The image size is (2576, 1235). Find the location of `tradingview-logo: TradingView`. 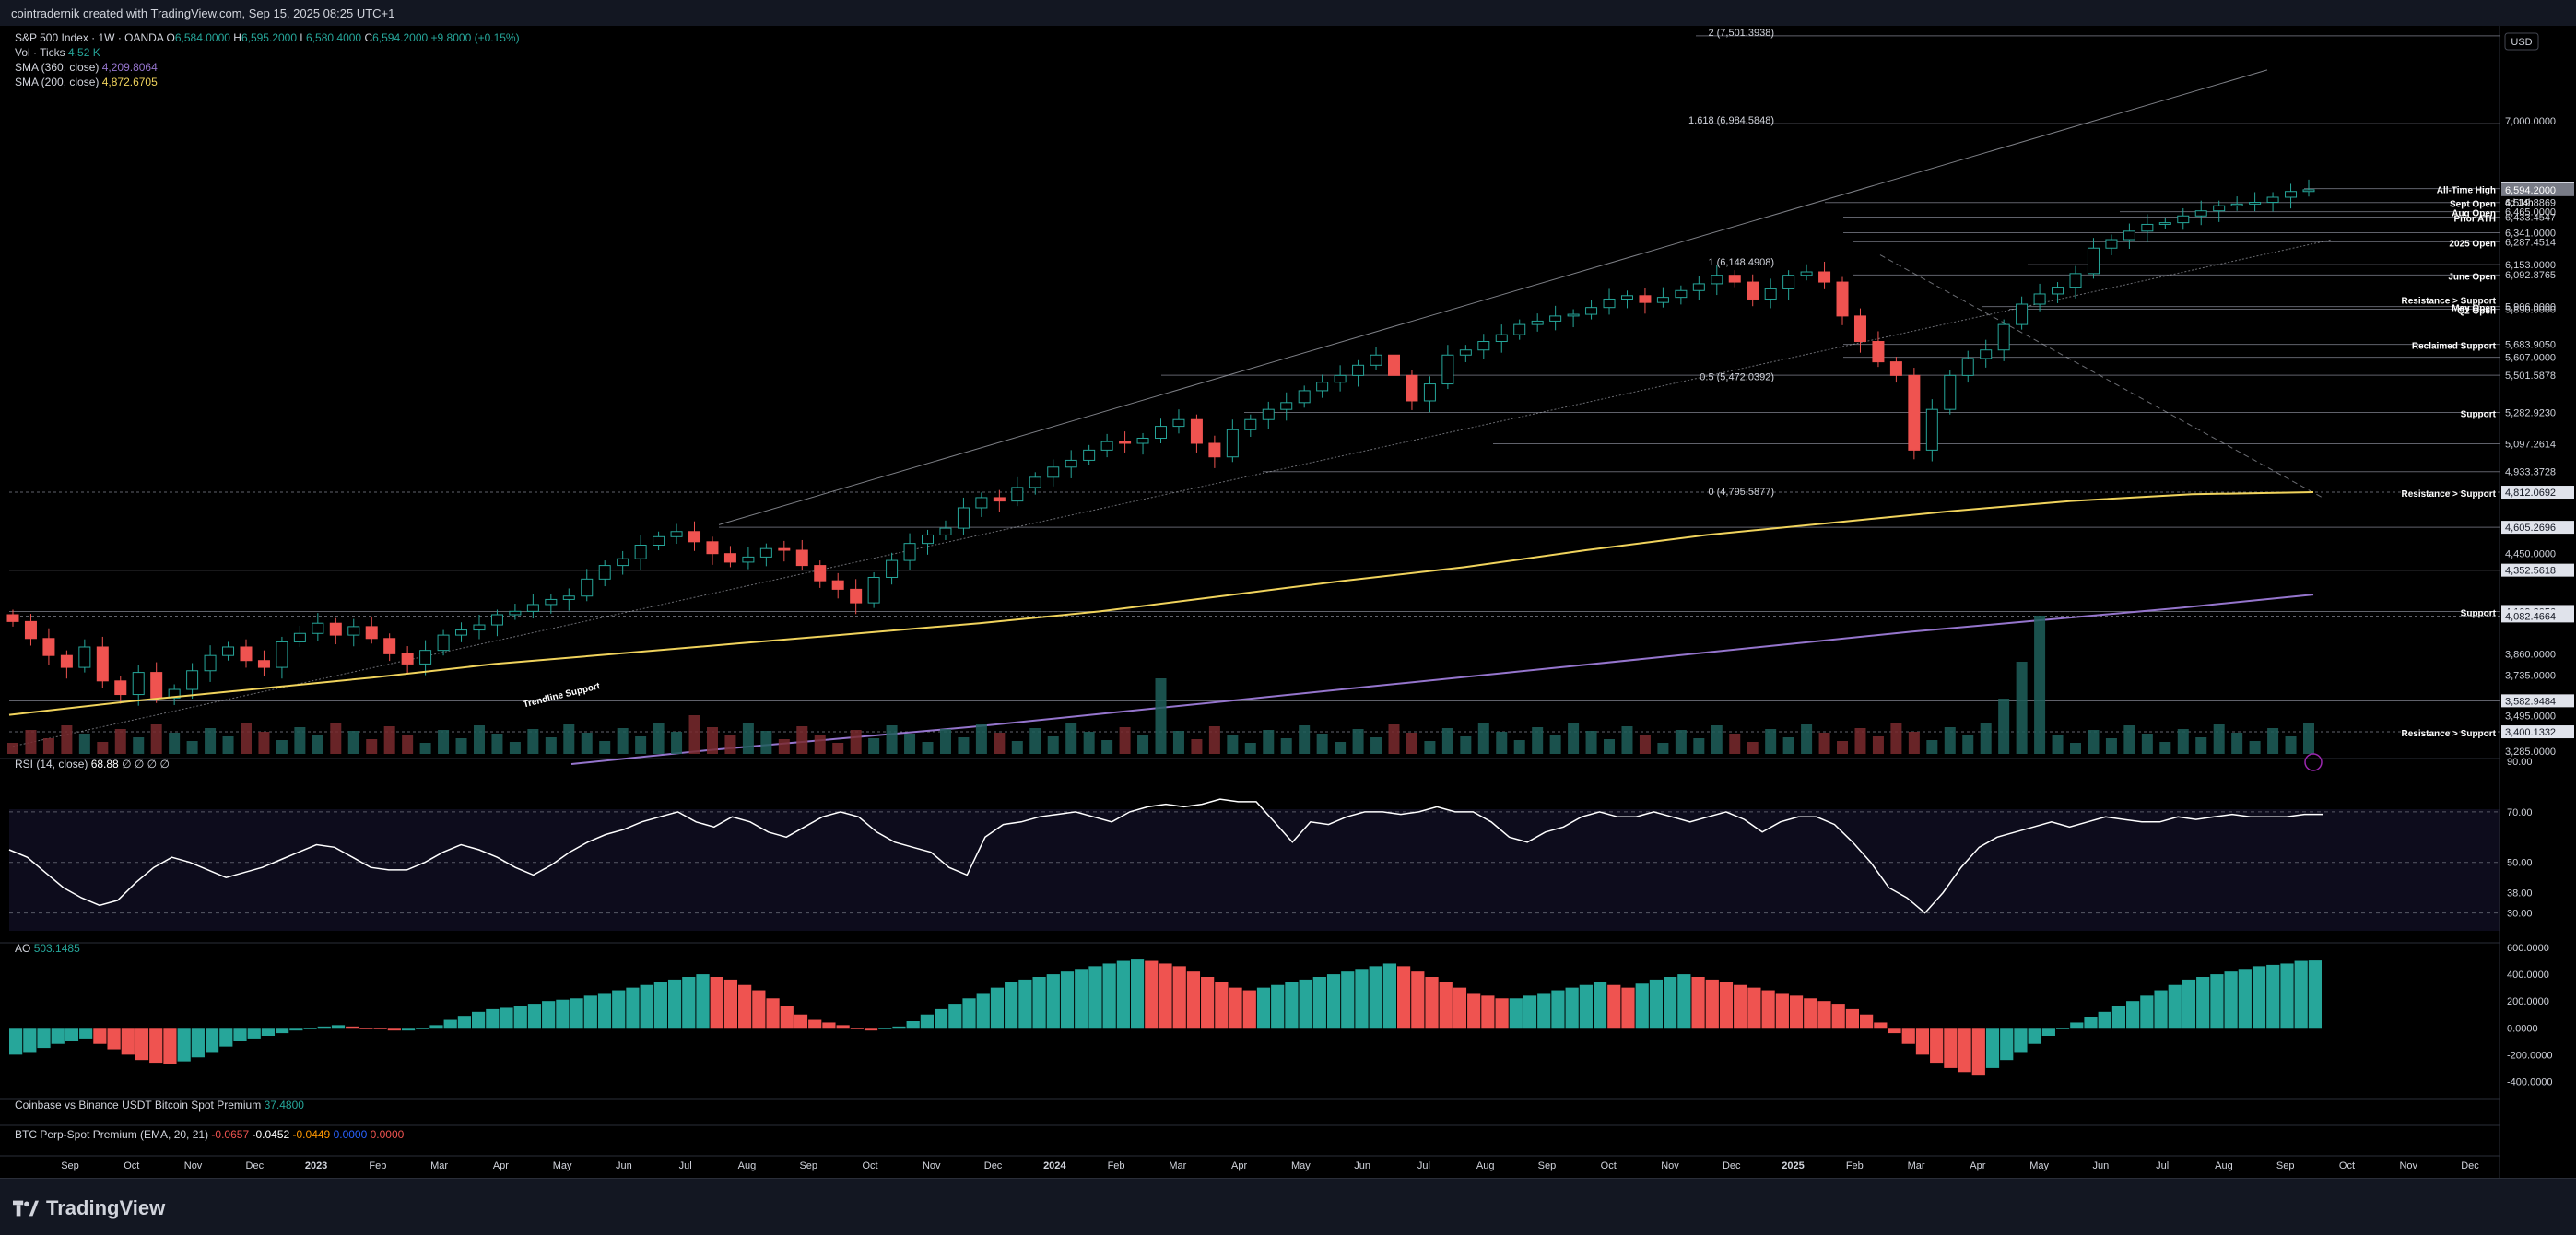

tradingview-logo: TradingView is located at coordinates (89, 1208).